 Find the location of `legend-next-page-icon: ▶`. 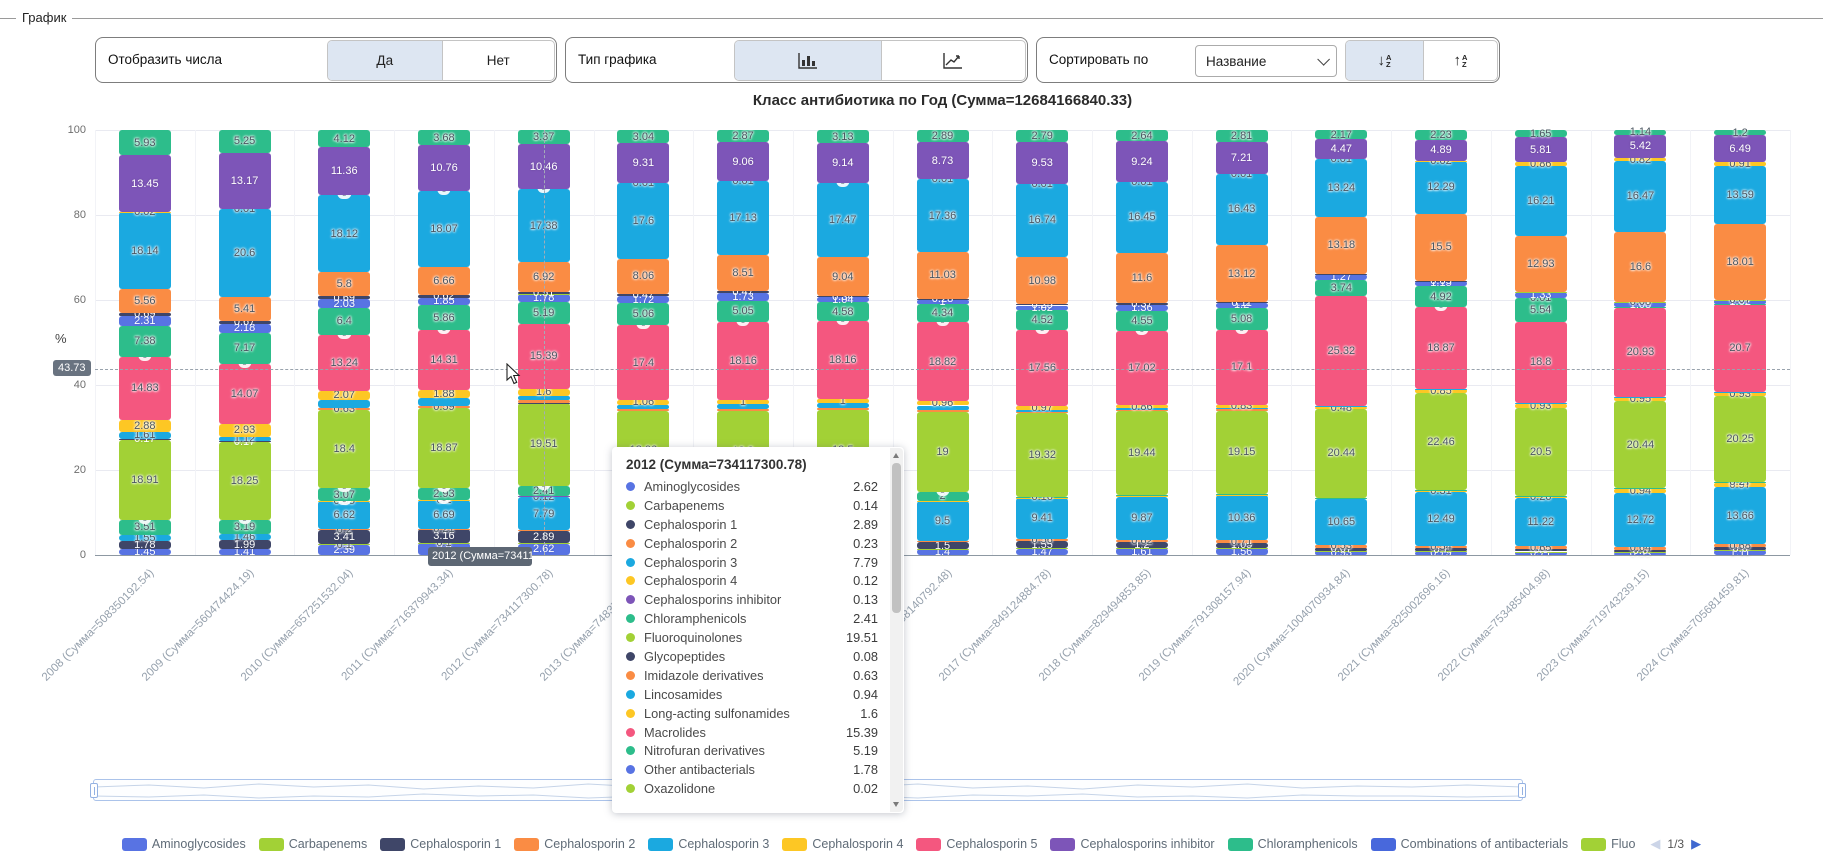

legend-next-page-icon: ▶ is located at coordinates (1696, 843).